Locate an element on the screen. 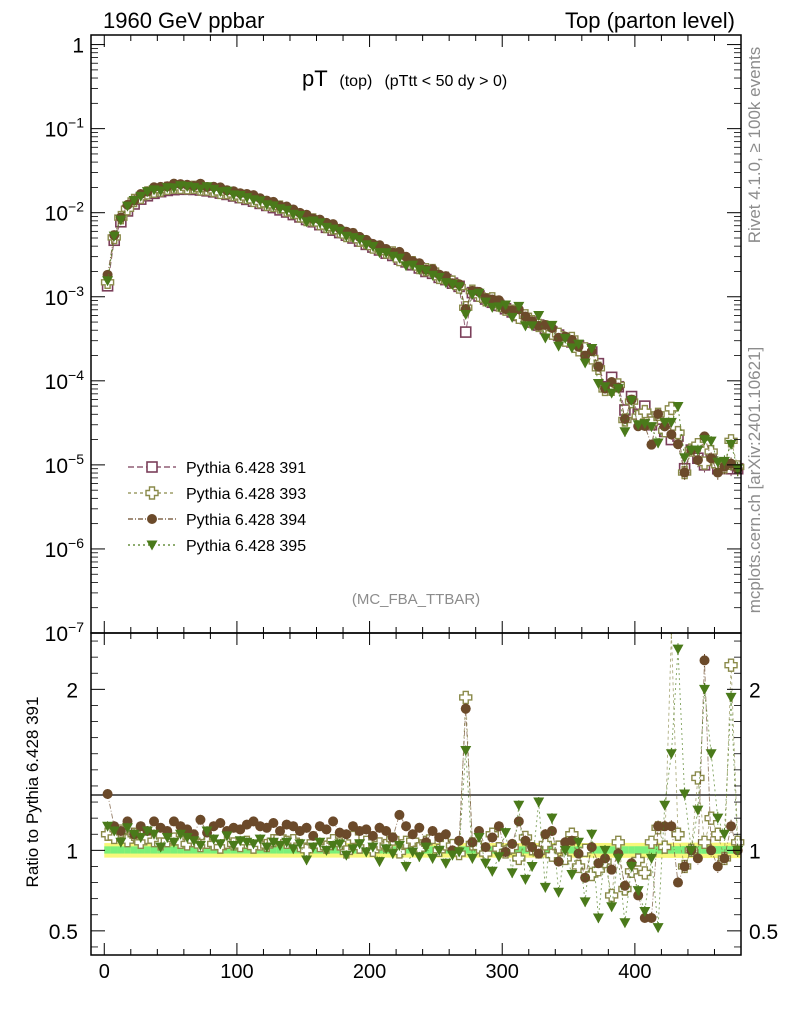 The image size is (786, 1024). plot-title-sub: (top) is located at coordinates (355, 81).